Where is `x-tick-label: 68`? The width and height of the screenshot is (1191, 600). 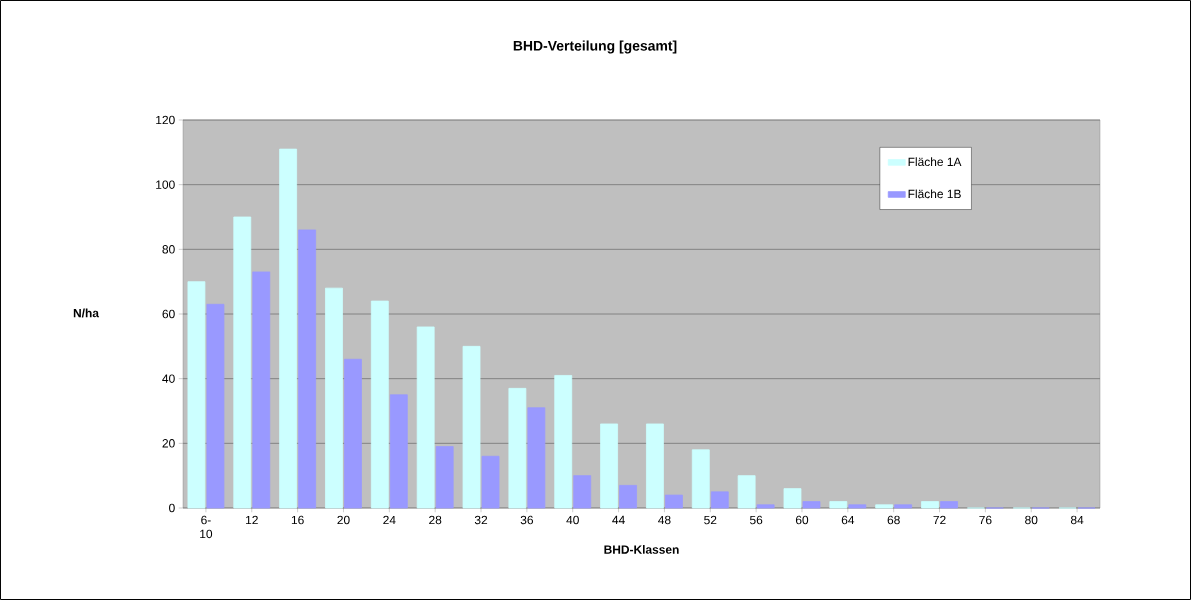
x-tick-label: 68 is located at coordinates (893, 520).